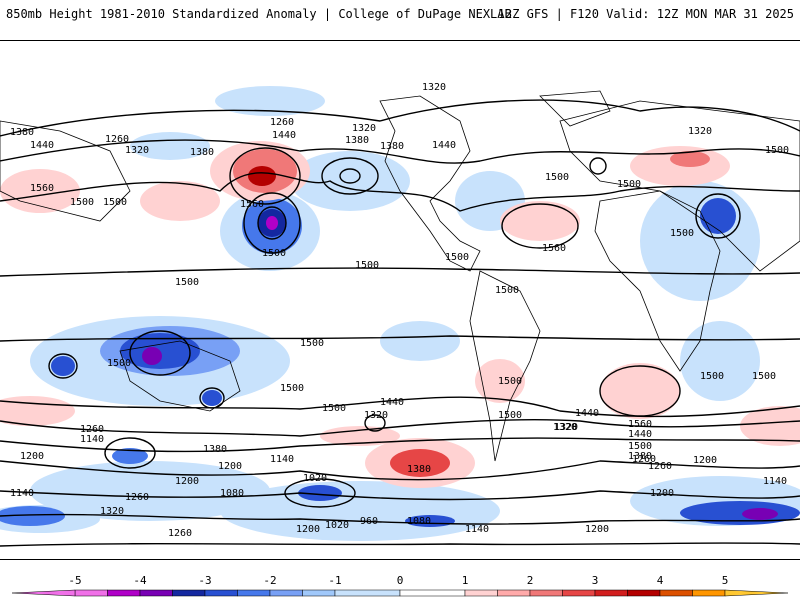 The height and width of the screenshot is (604, 800). Describe the element at coordinates (595, 580) in the screenshot. I see `colorbar-tick-label: 3` at that location.